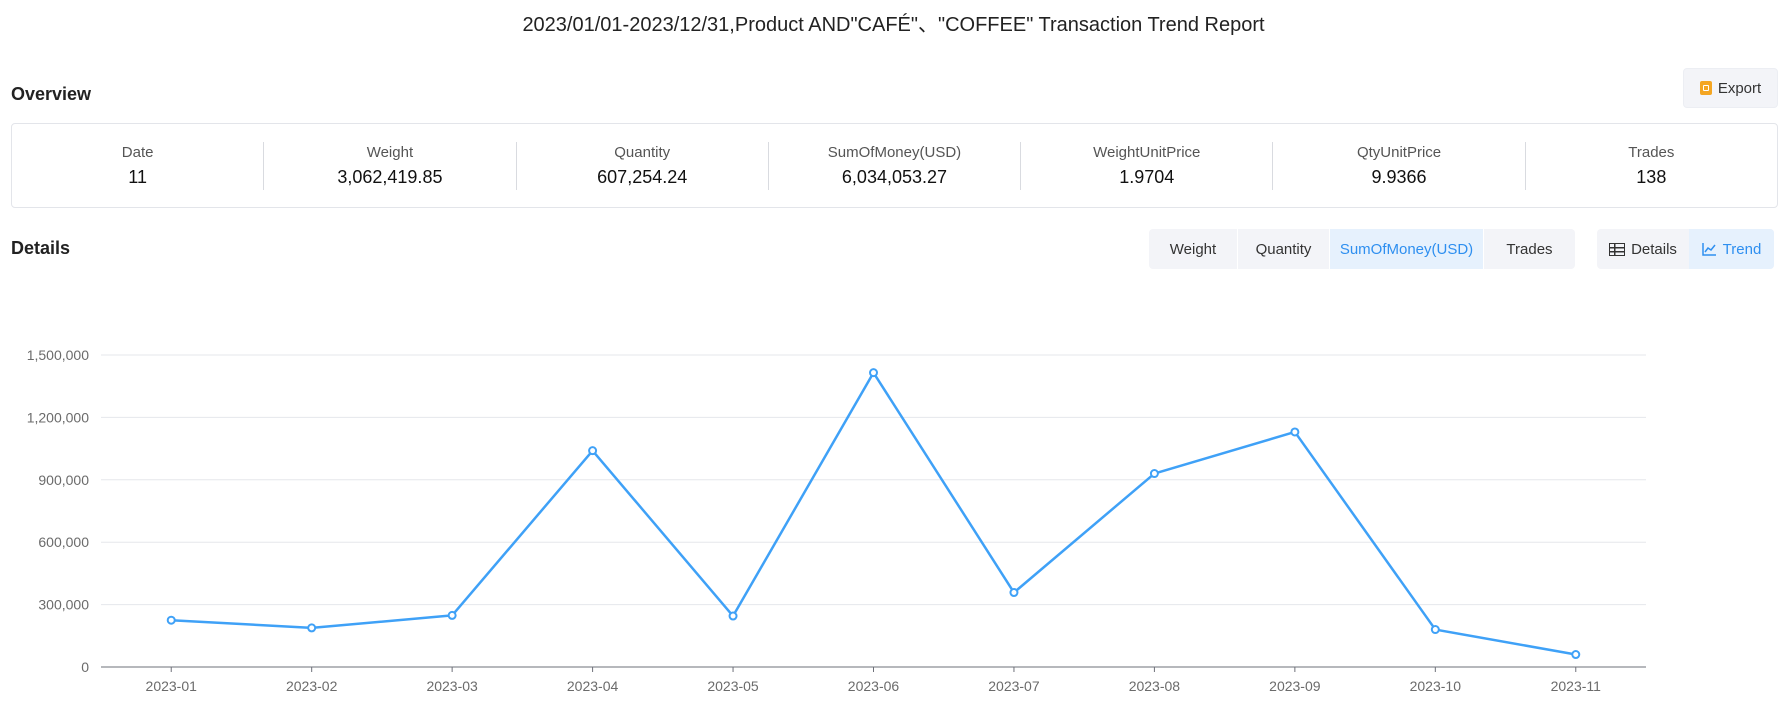 The image size is (1787, 702). Describe the element at coordinates (894, 176) in the screenshot. I see `stat-value: 6,034,053.27` at that location.